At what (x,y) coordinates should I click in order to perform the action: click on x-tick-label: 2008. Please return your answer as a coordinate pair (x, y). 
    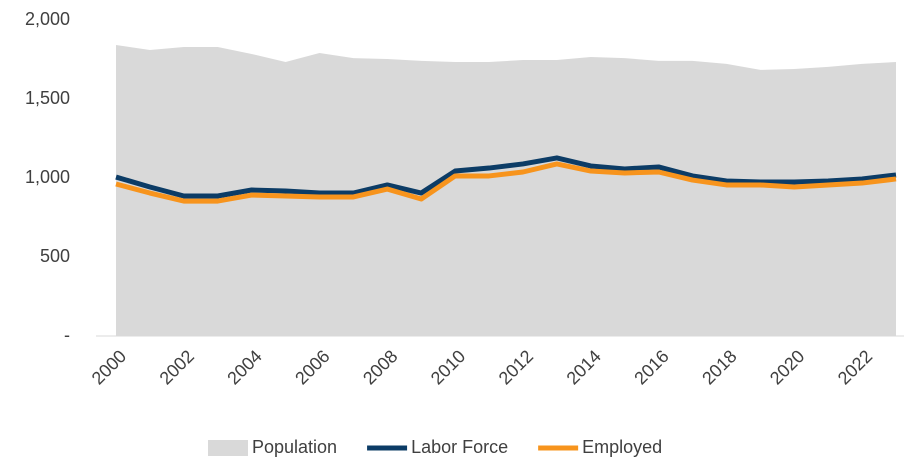
    Looking at the image, I should click on (380, 367).